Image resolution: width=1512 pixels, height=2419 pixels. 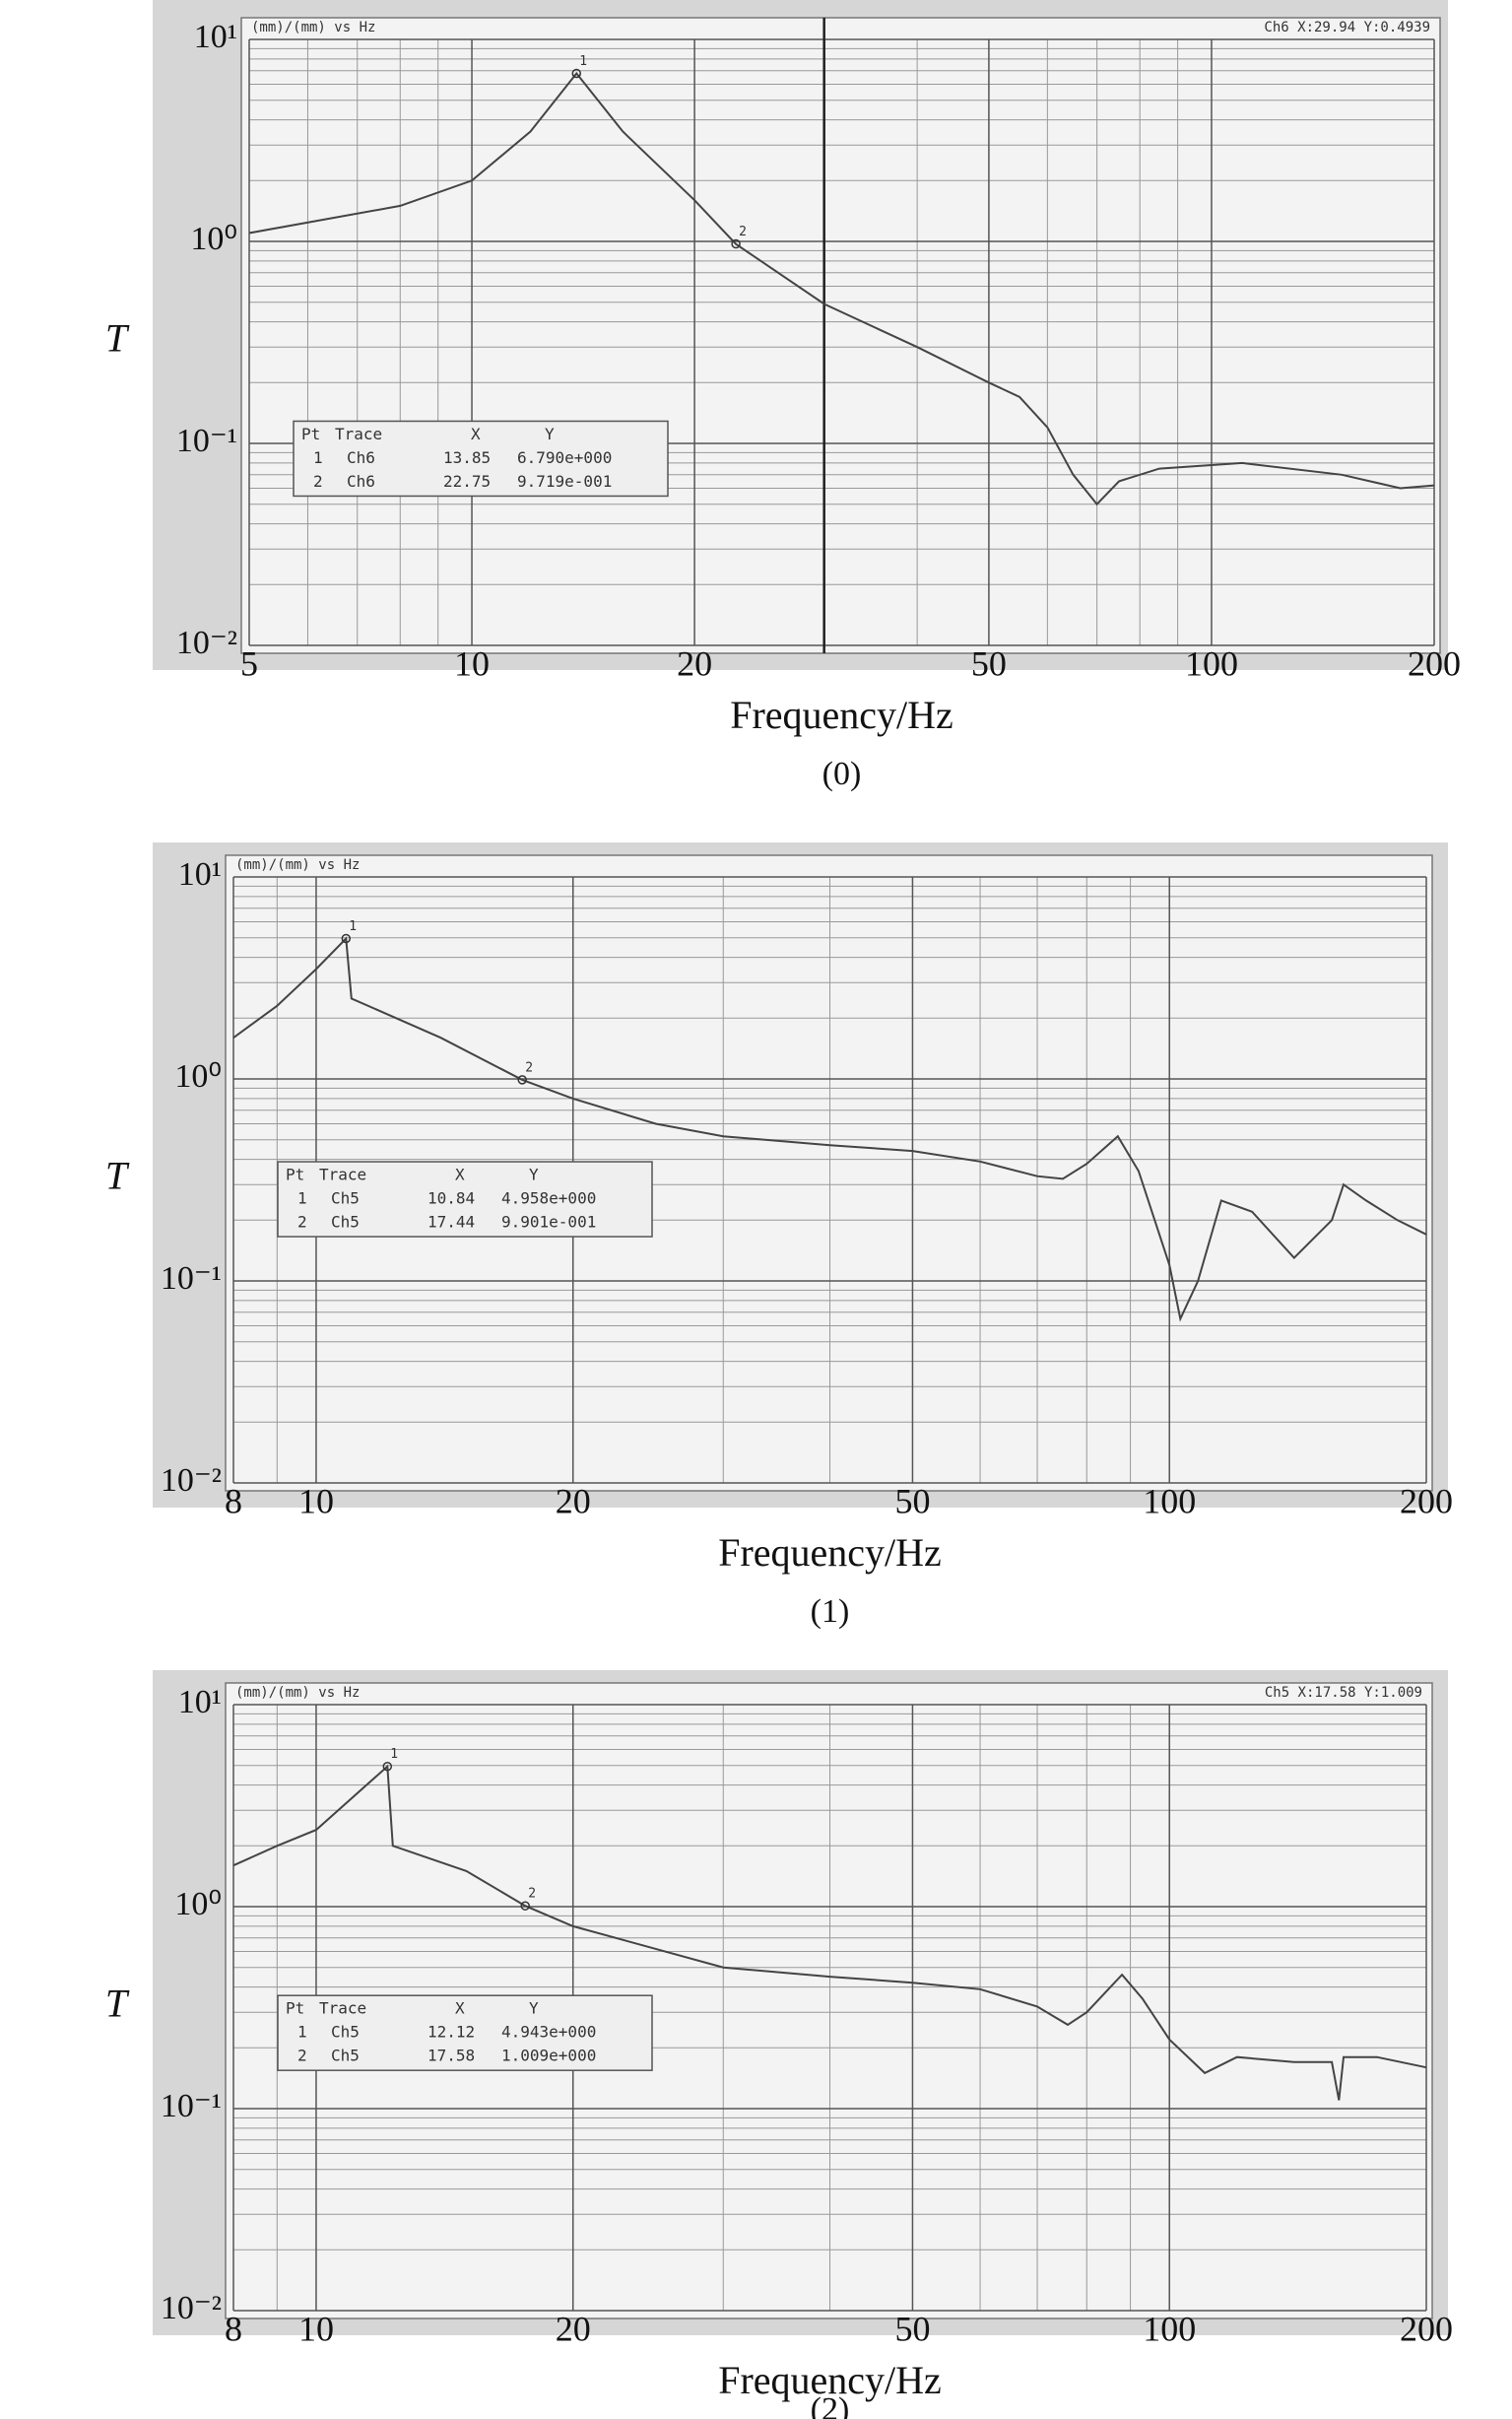 I want to click on table-cell: 6.790e+000, so click(x=564, y=457).